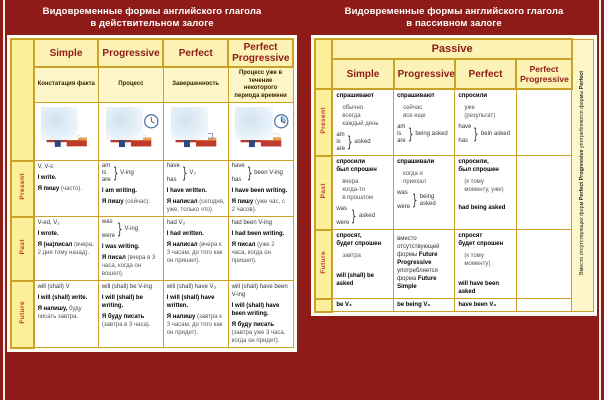  Describe the element at coordinates (484, 186) in the screenshot. I see `time-markers: (к тому моменту, уже)` at that location.